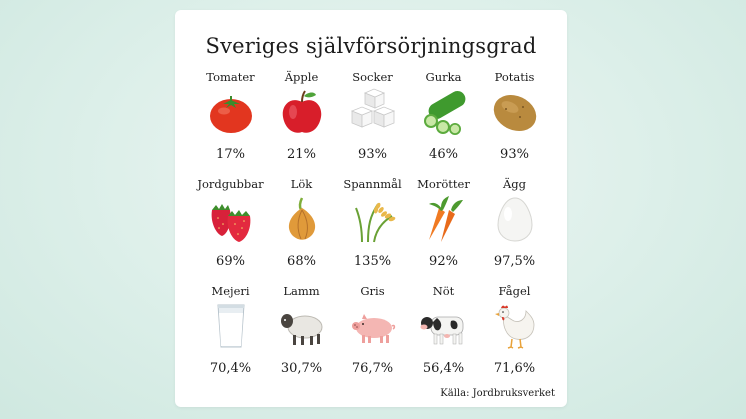 The height and width of the screenshot is (419, 746). I want to click on food-item-spannmal: Spannmål 135%, so click(372, 230).